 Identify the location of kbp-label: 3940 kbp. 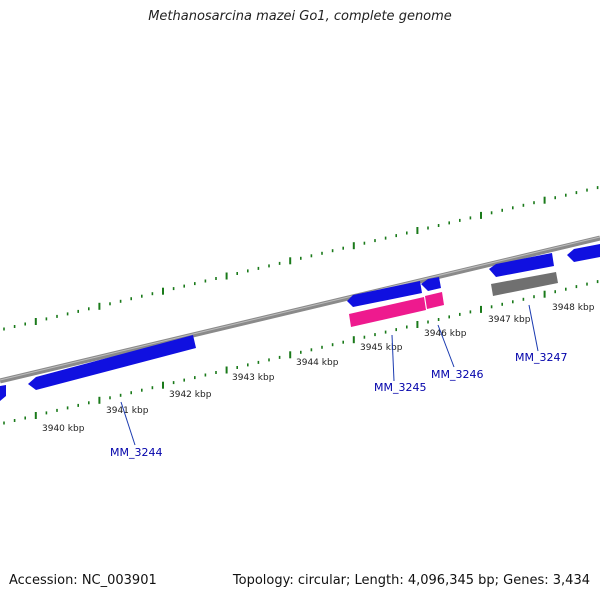
(63, 429).